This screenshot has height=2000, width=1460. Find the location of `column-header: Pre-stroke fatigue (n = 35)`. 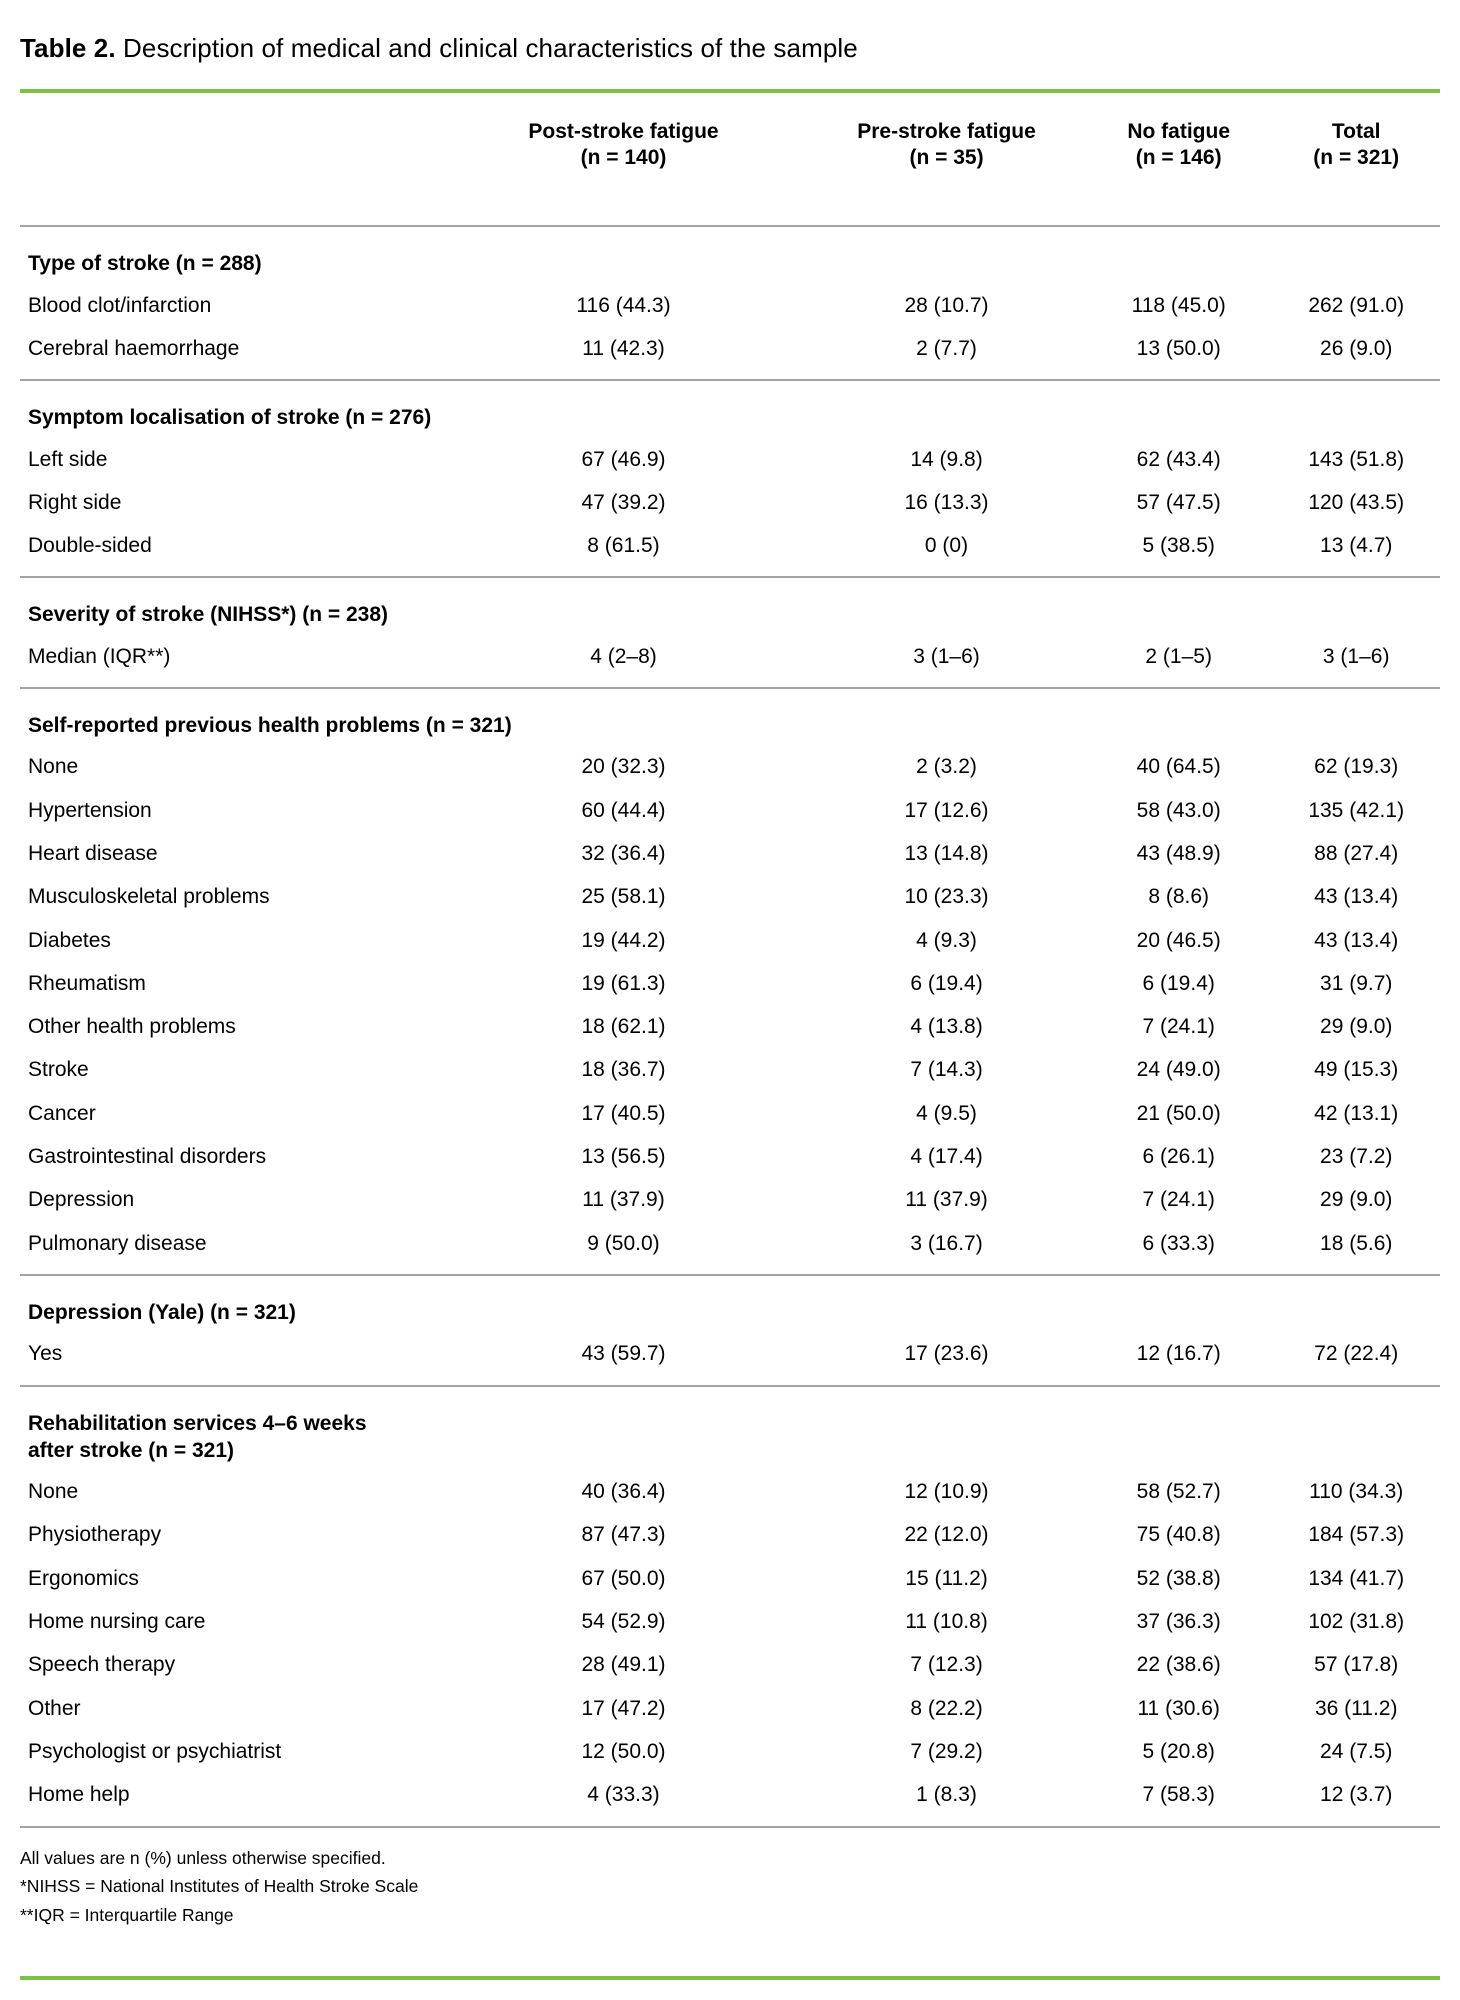

column-header: Pre-stroke fatigue (n = 35) is located at coordinates (946, 173).